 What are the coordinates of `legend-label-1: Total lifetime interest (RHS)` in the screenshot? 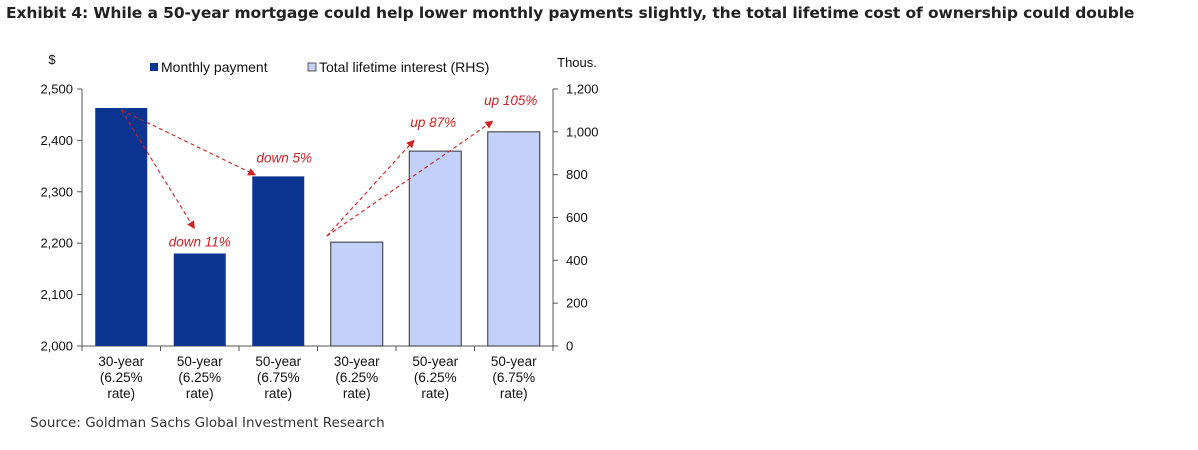 It's located at (404, 67).